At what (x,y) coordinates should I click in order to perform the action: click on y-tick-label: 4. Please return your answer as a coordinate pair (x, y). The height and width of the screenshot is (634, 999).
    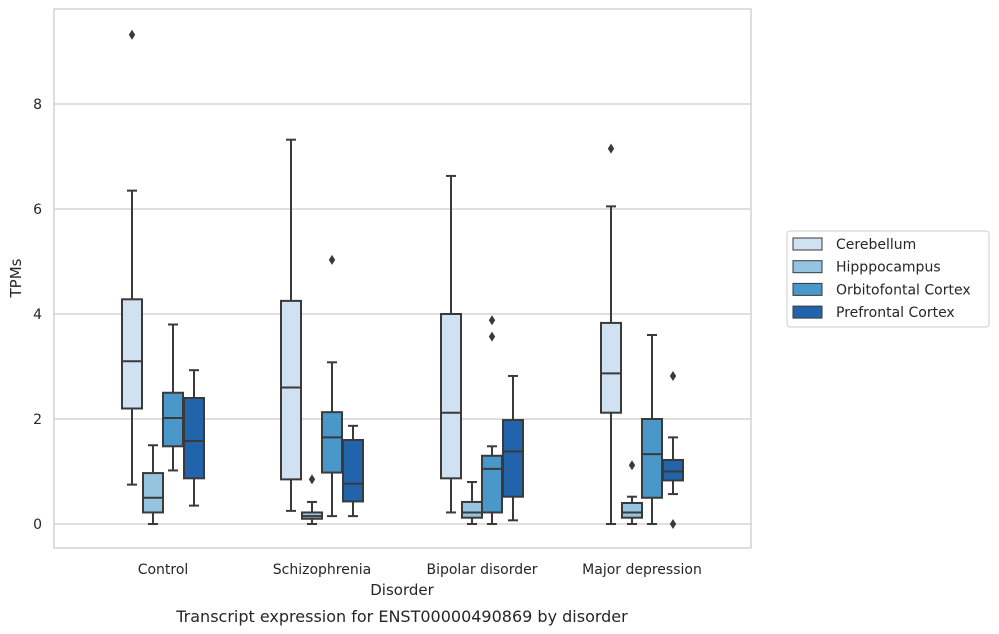
    Looking at the image, I should click on (37, 315).